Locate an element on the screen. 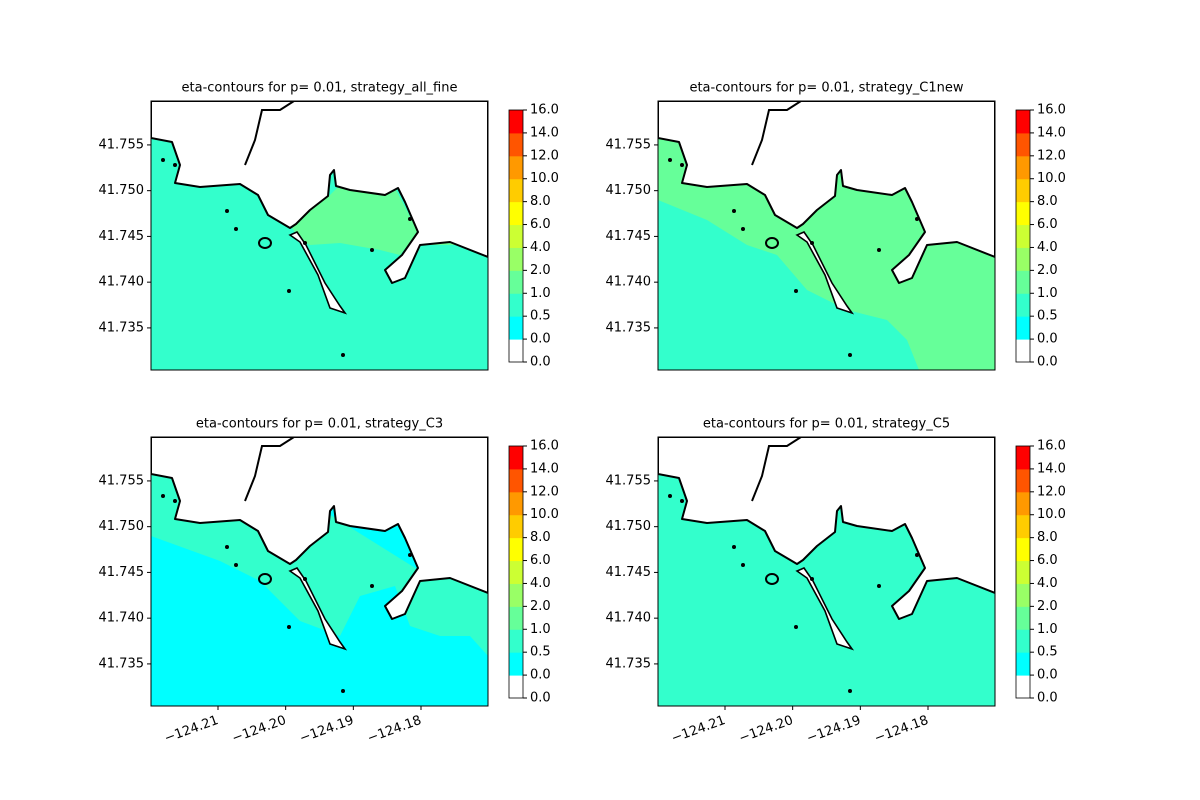 The height and width of the screenshot is (800, 1200). contour-fill is located at coordinates (788, 285).